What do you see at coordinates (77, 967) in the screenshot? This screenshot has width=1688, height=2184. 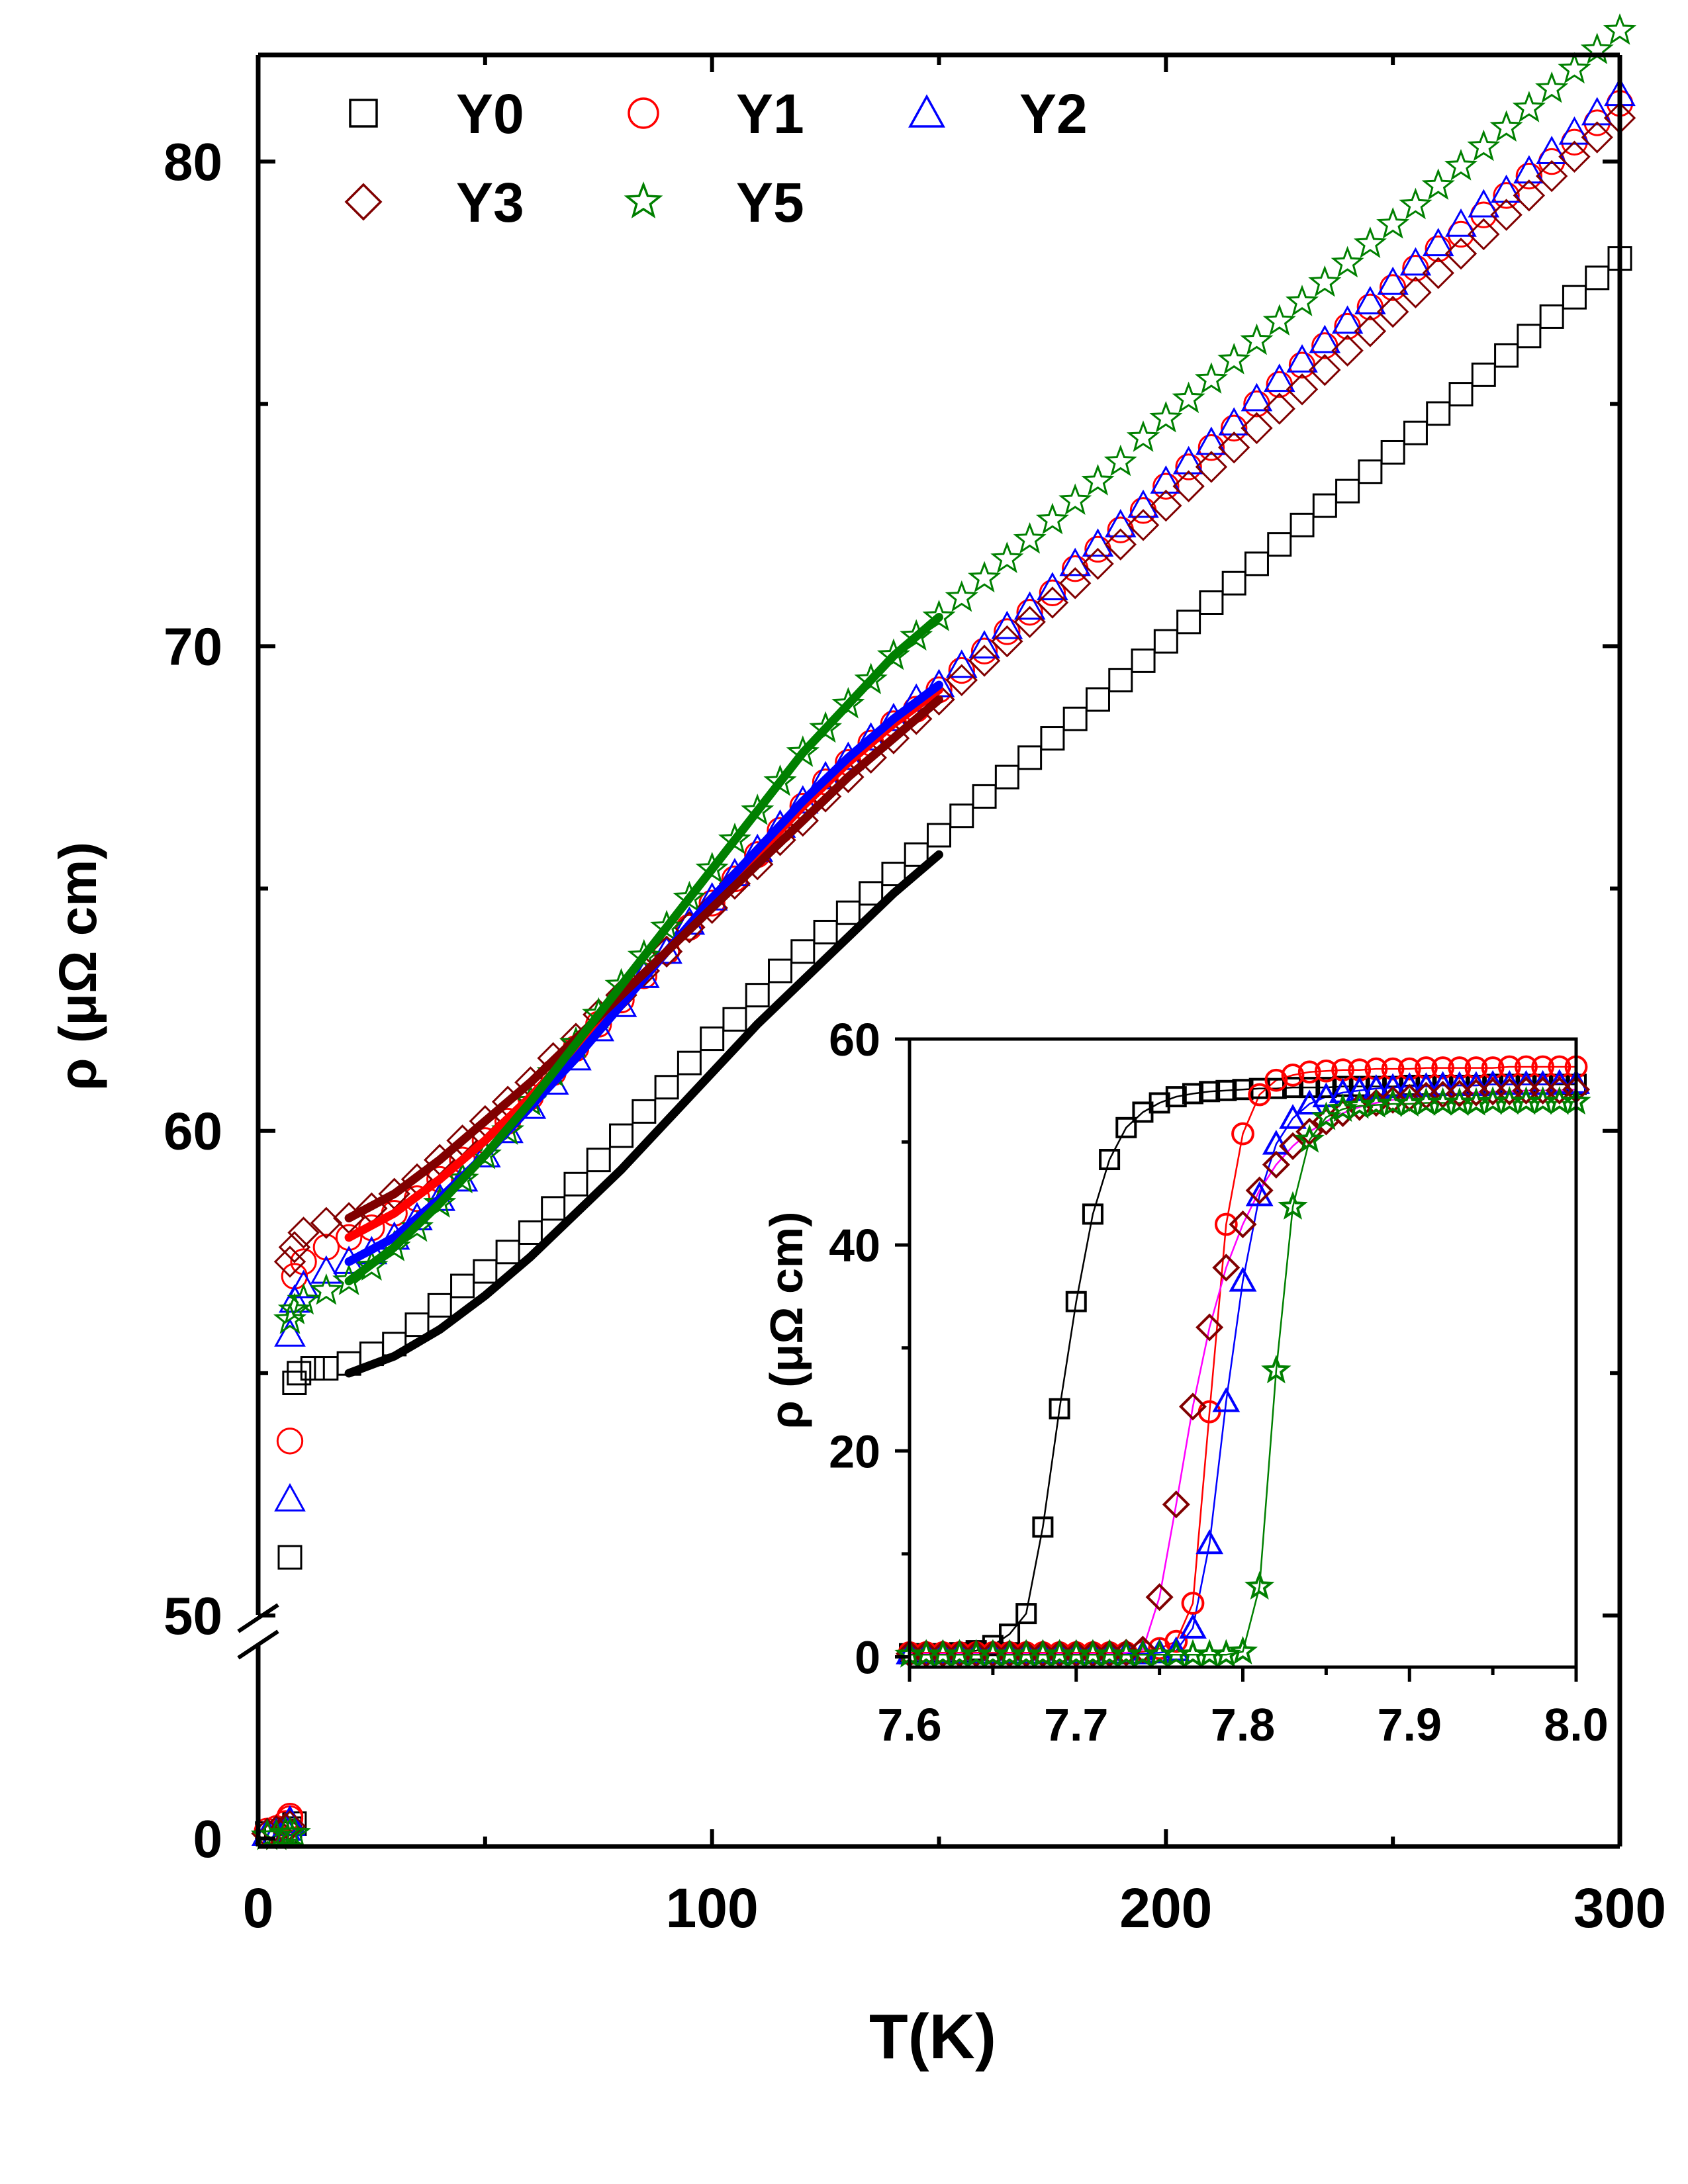 I see `main-y-axis-label: ρ (μΩ cm)` at bounding box center [77, 967].